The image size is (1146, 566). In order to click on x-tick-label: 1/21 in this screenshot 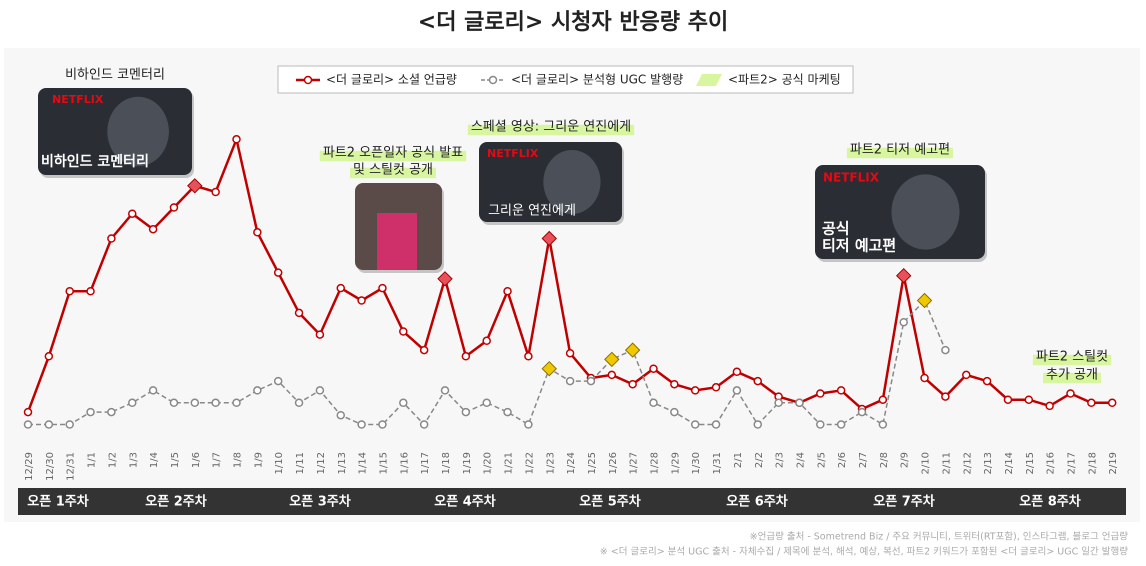, I will do `click(509, 463)`.